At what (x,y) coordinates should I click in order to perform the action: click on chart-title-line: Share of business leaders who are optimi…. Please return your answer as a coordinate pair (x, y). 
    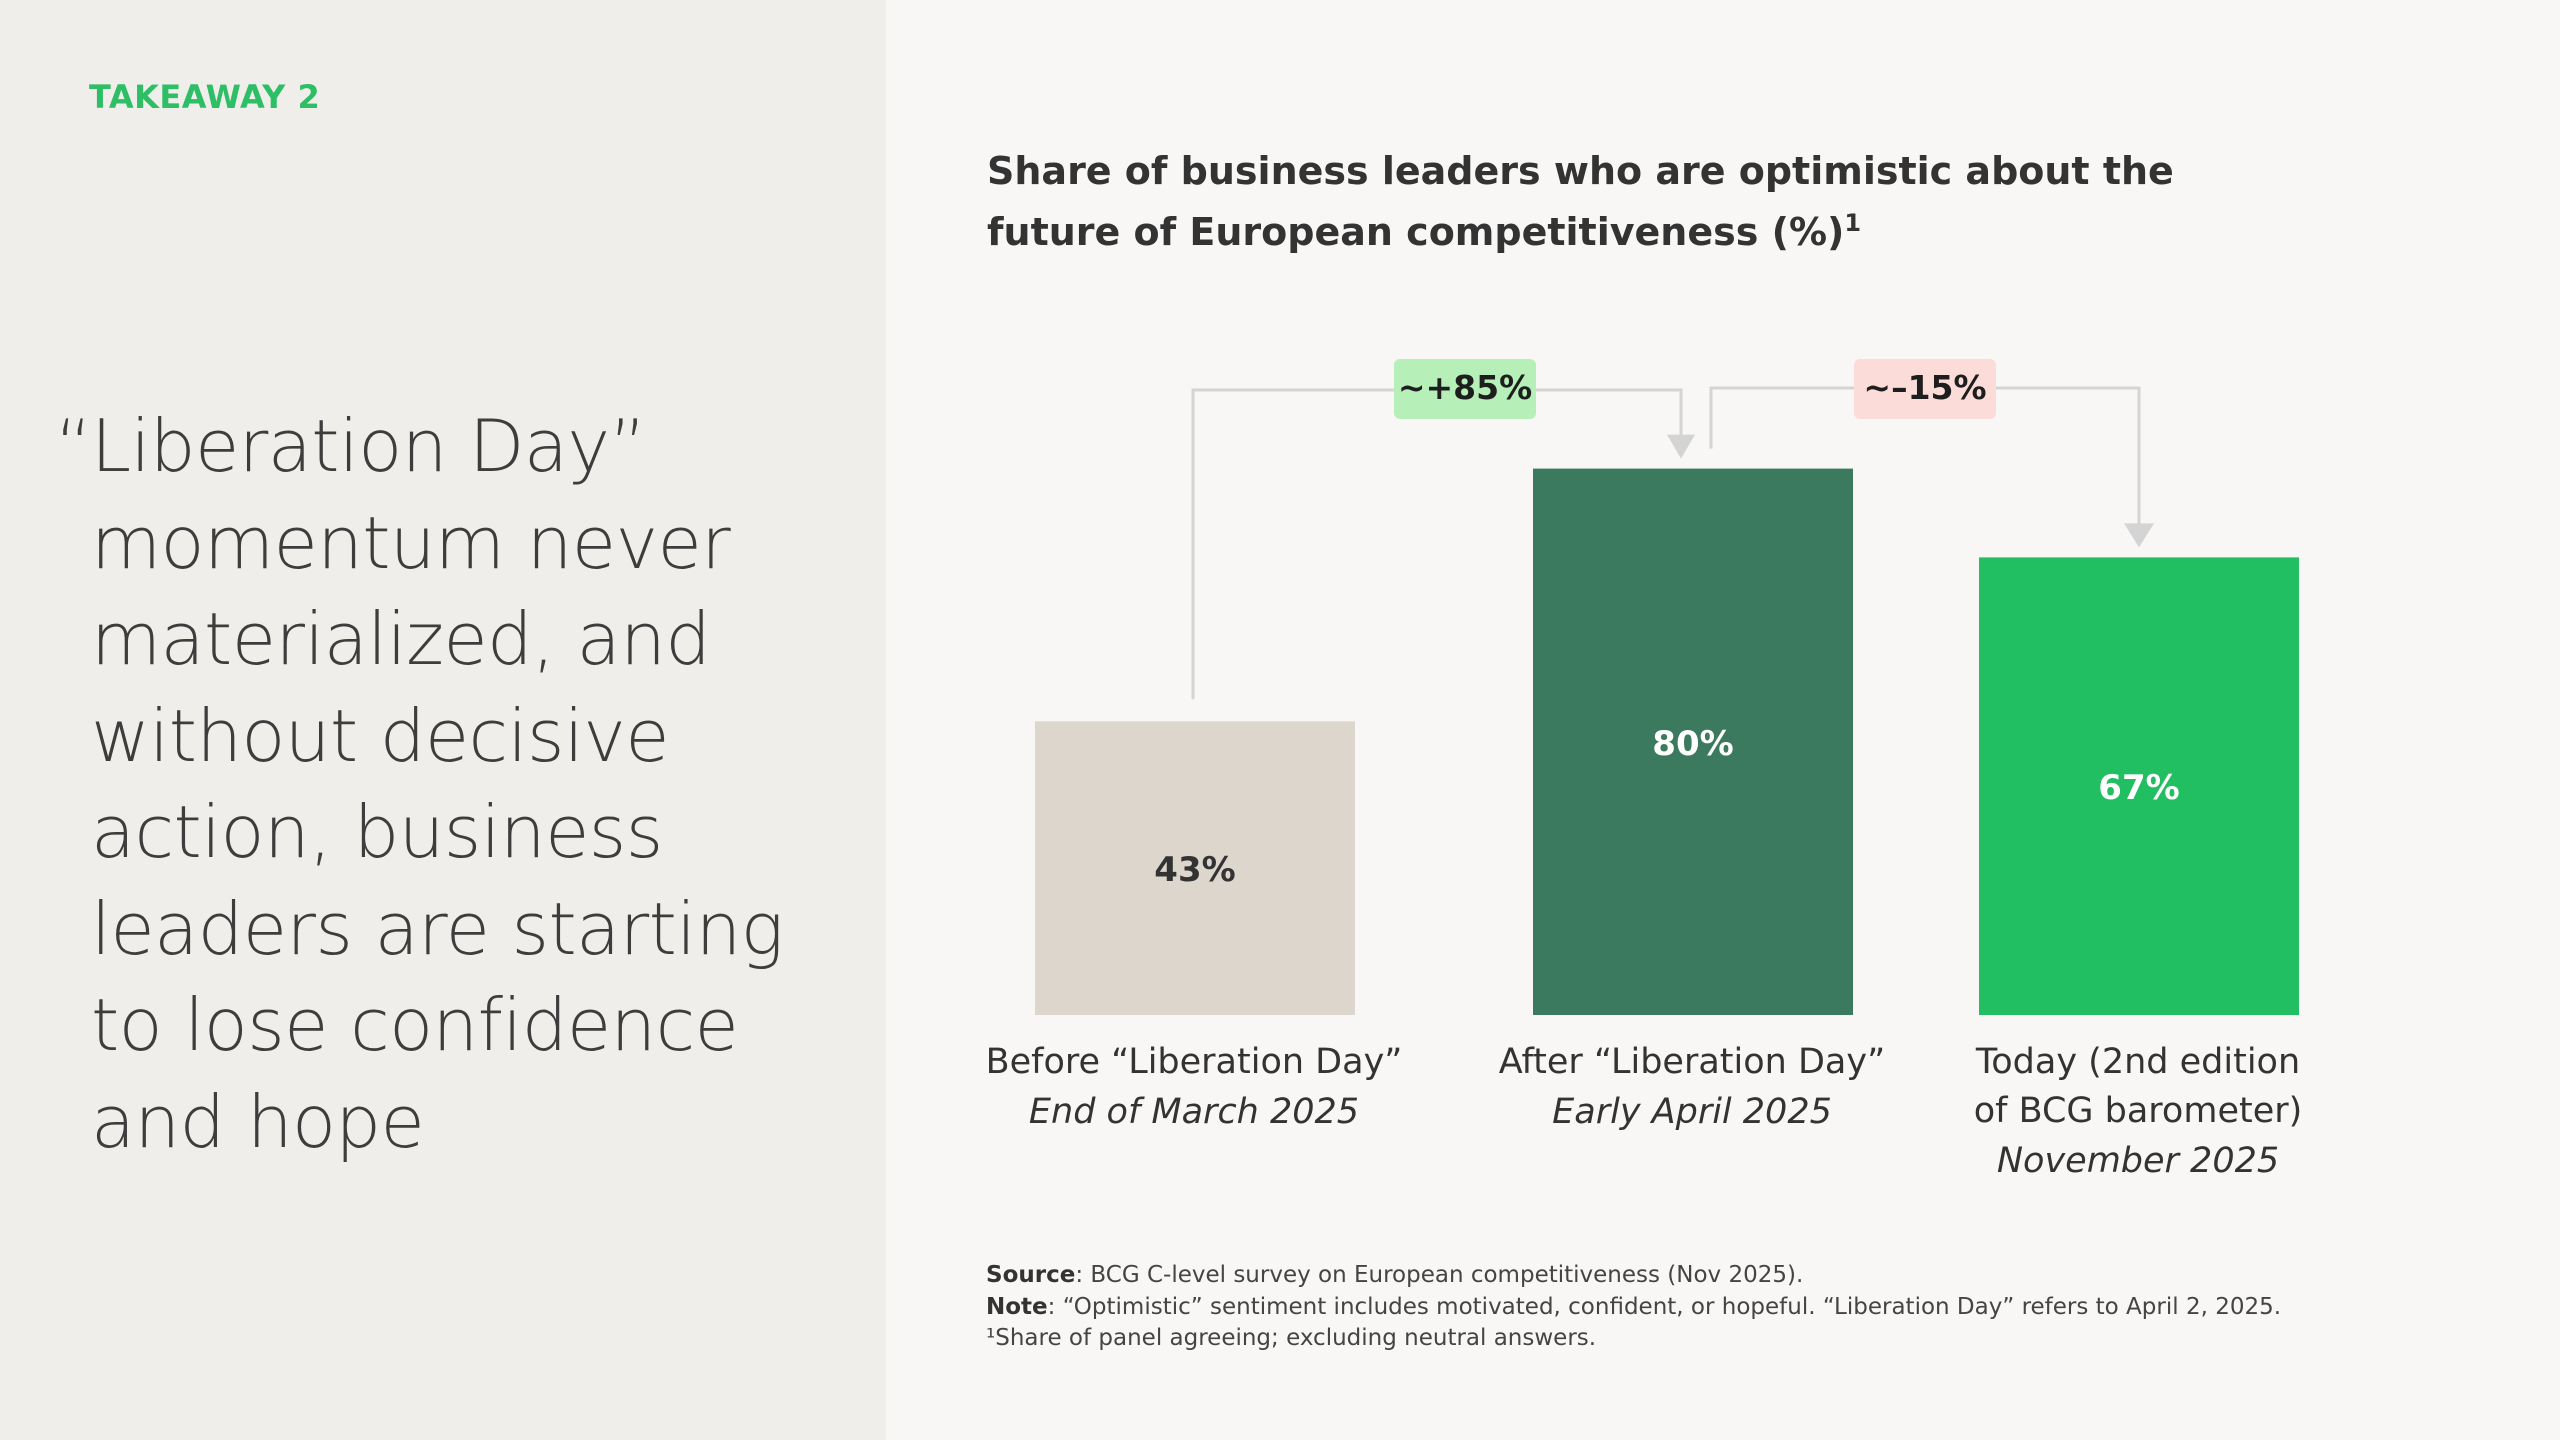
    Looking at the image, I should click on (1580, 171).